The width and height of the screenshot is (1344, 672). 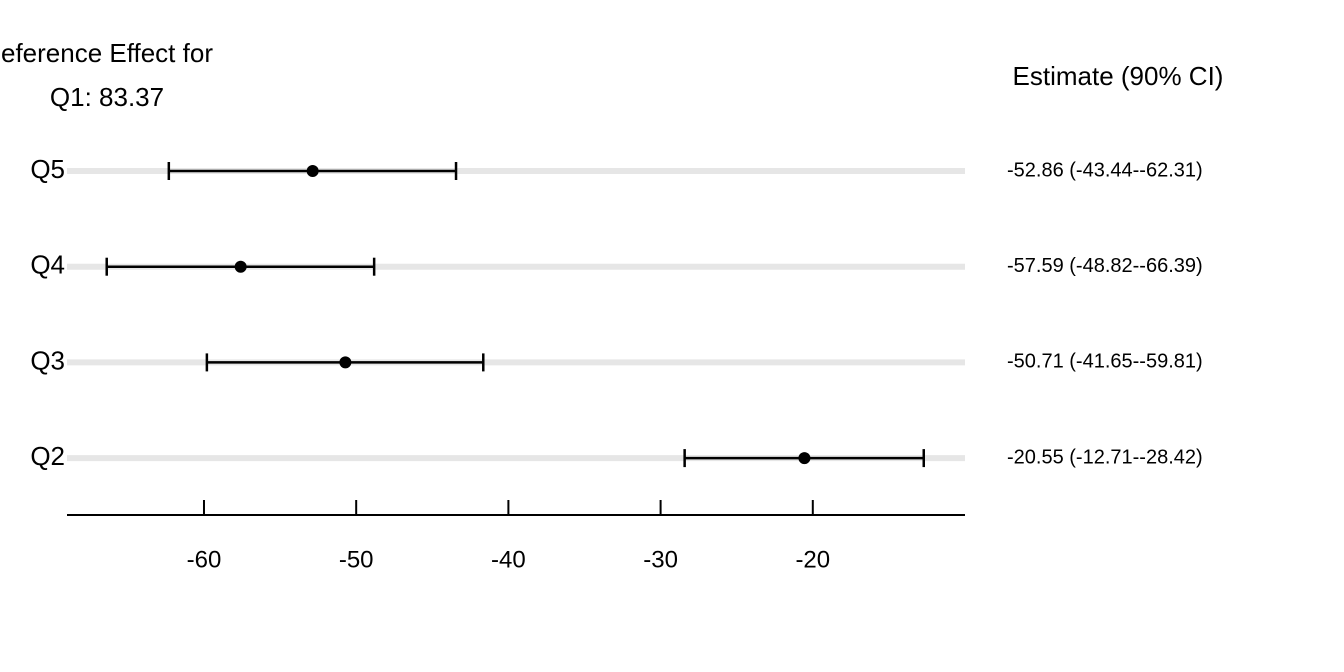 What do you see at coordinates (47, 456) in the screenshot?
I see `row-label: Q2` at bounding box center [47, 456].